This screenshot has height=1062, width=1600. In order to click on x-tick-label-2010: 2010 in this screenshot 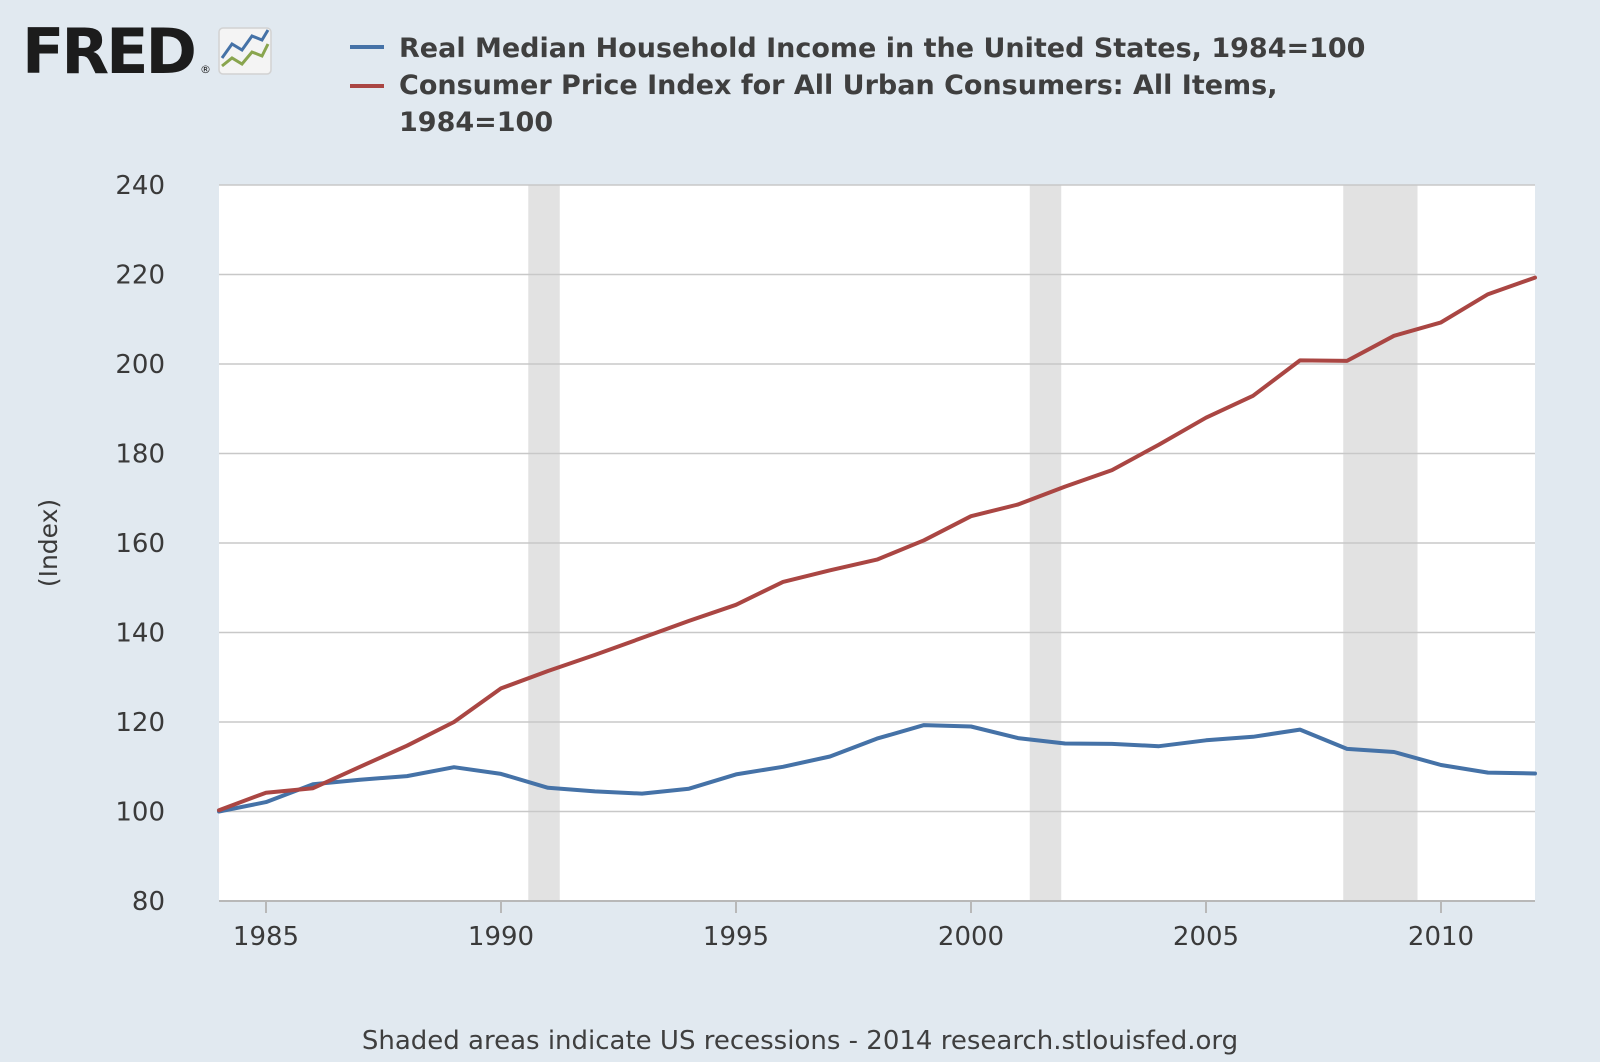, I will do `click(1441, 937)`.